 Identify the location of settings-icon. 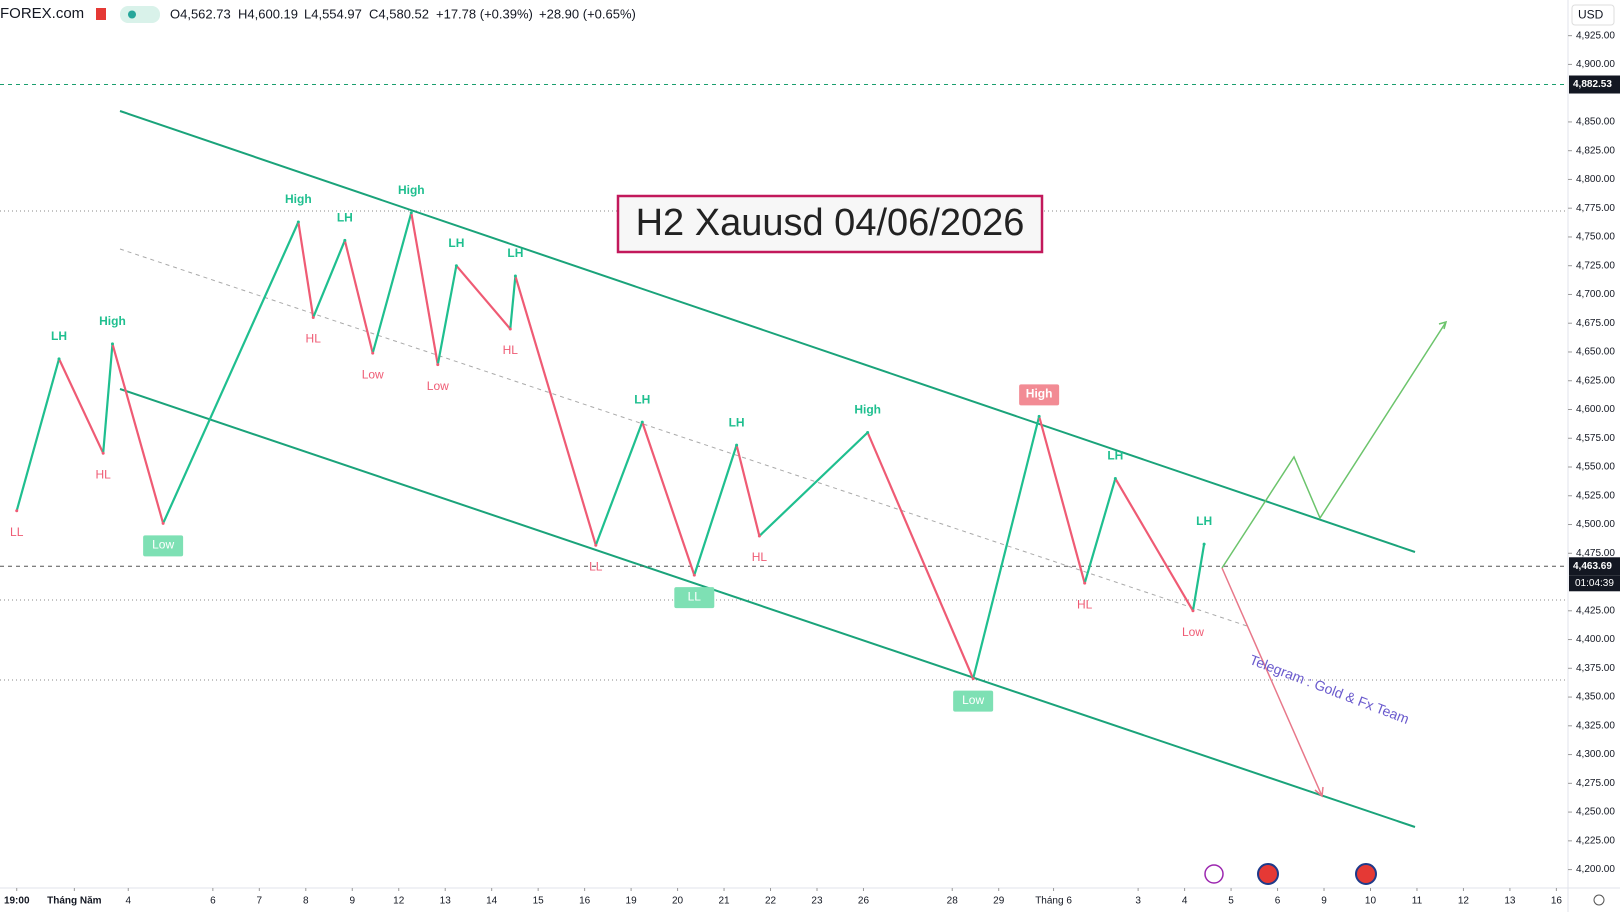
(1599, 900).